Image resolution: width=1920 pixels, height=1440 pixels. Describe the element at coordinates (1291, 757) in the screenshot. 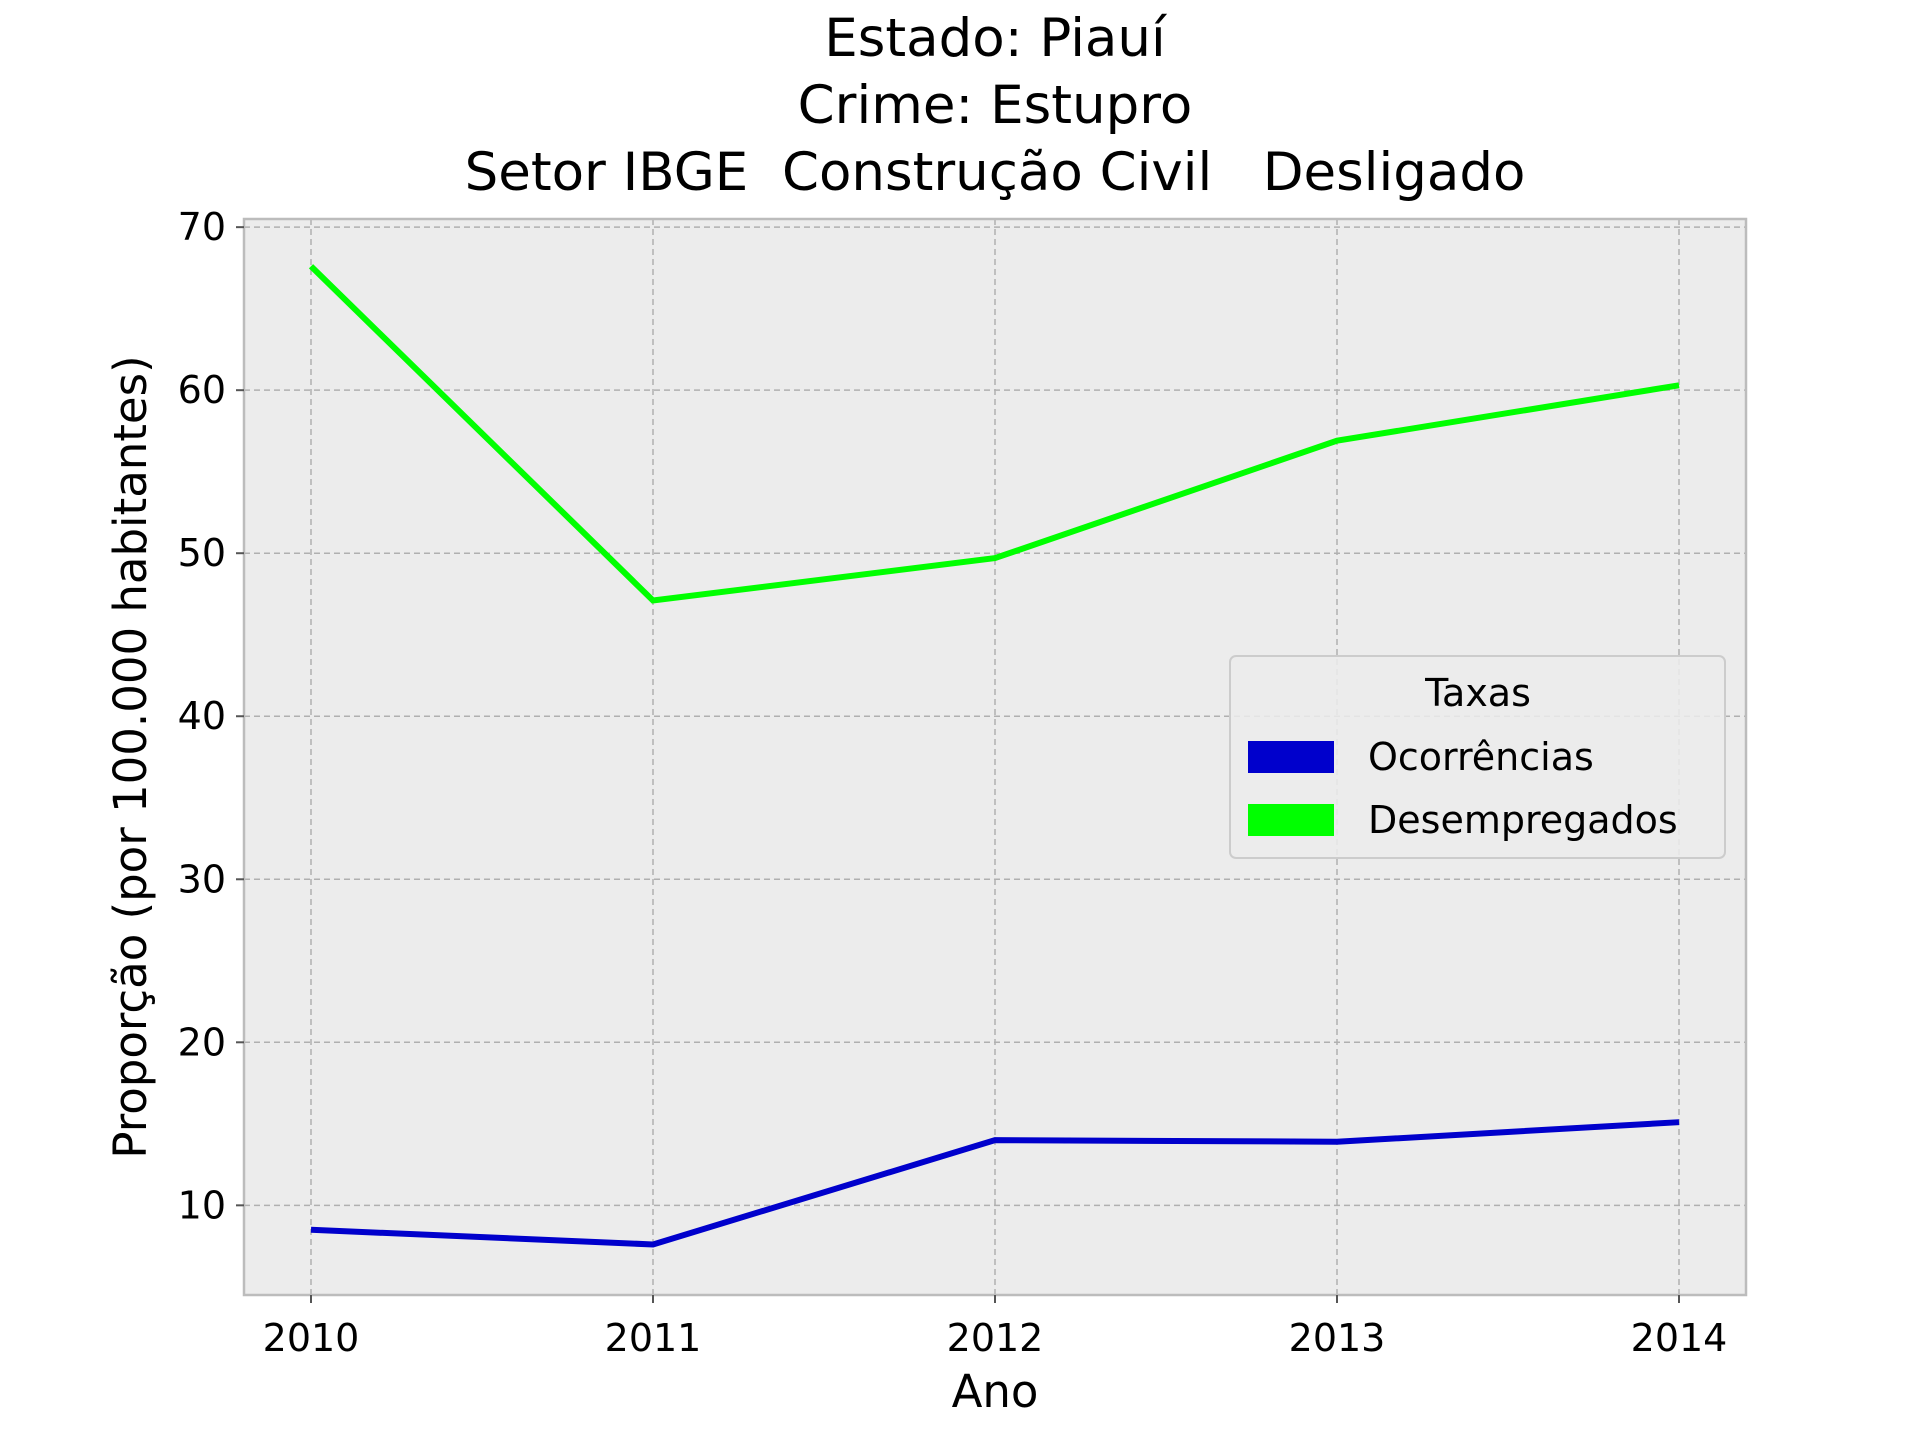

I see `legend-swatch-ocorrencias` at that location.